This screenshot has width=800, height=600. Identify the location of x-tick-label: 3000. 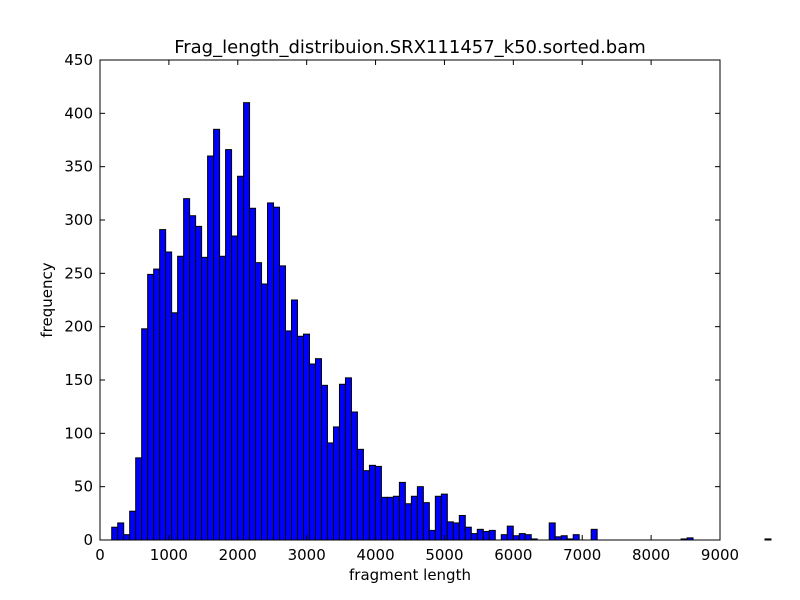
(307, 555).